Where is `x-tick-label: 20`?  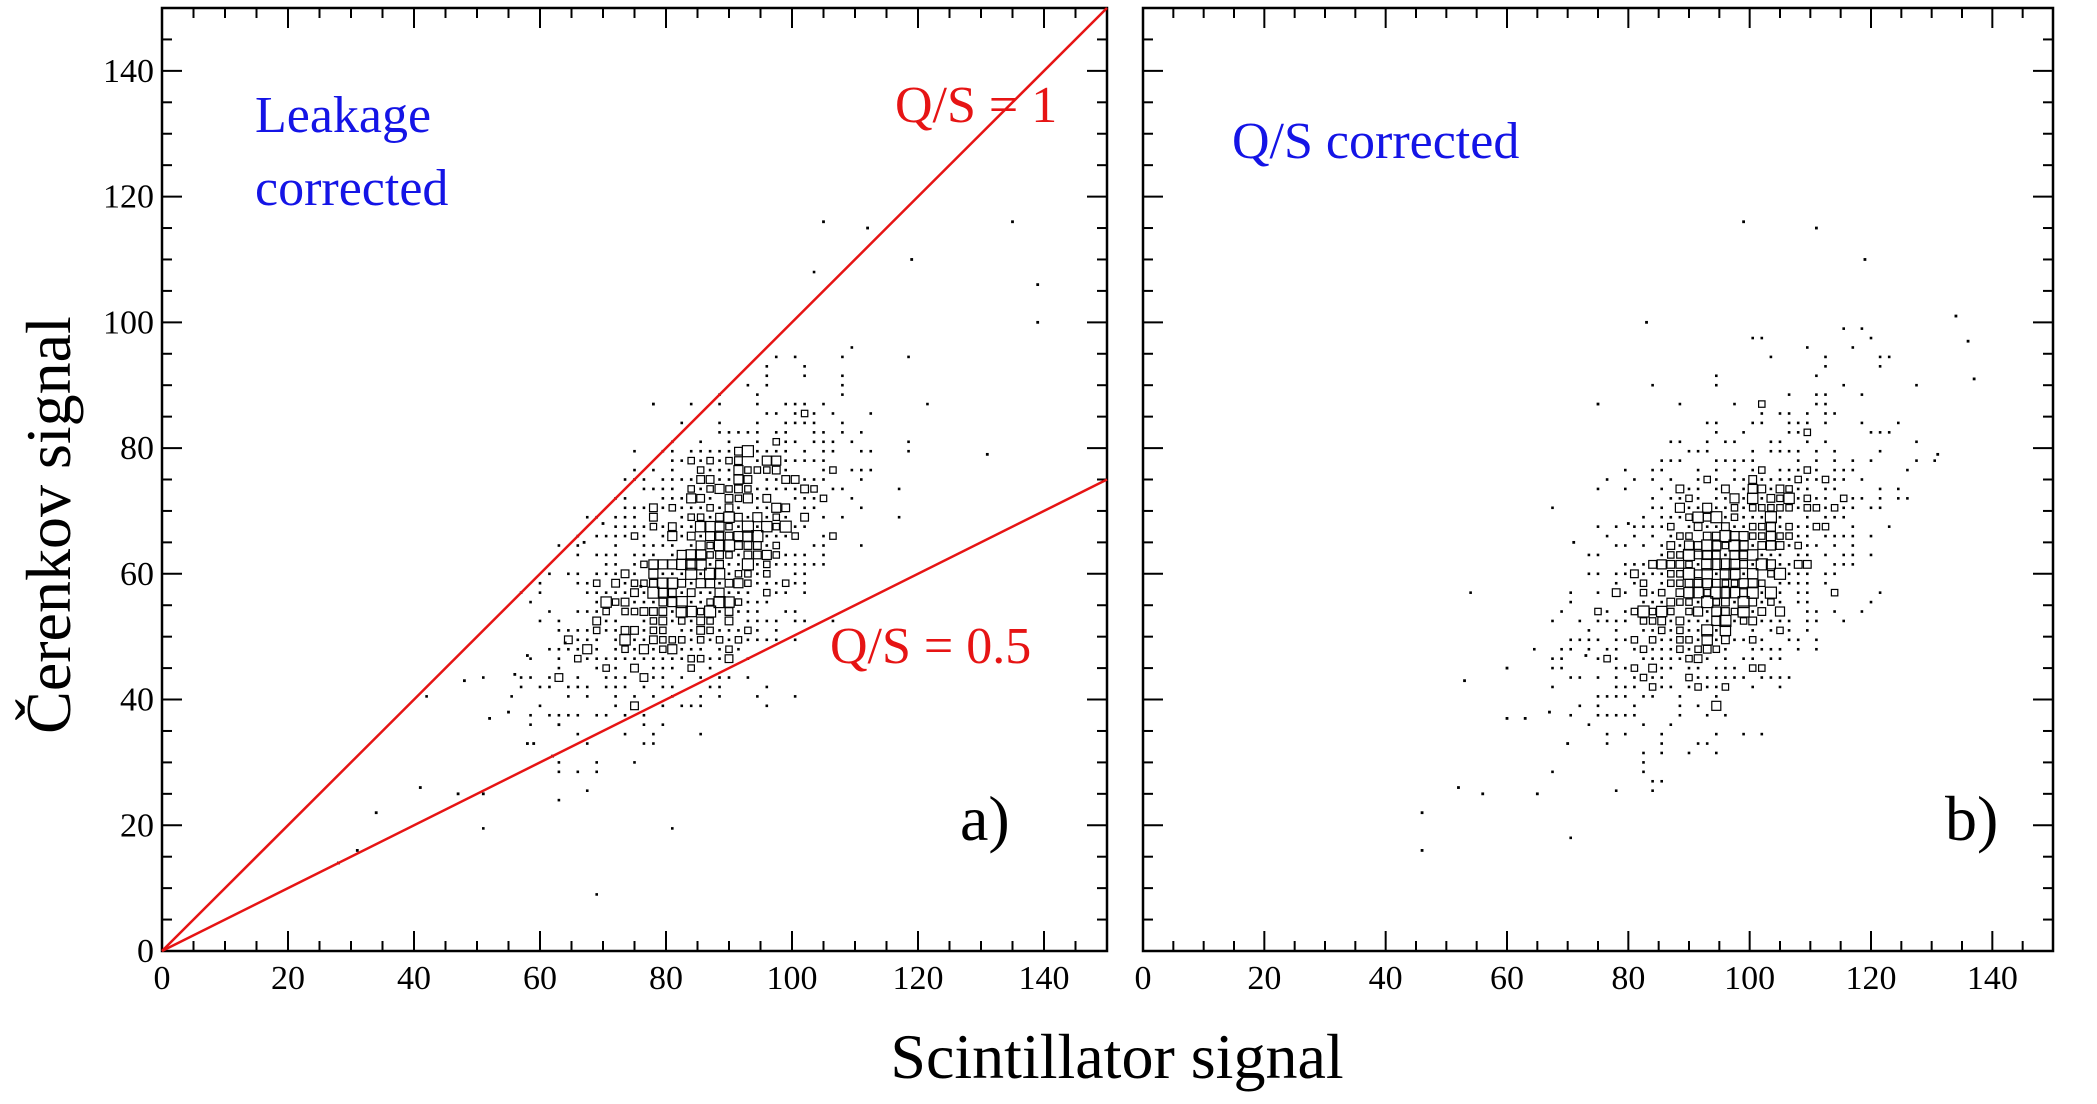
x-tick-label: 20 is located at coordinates (1264, 978).